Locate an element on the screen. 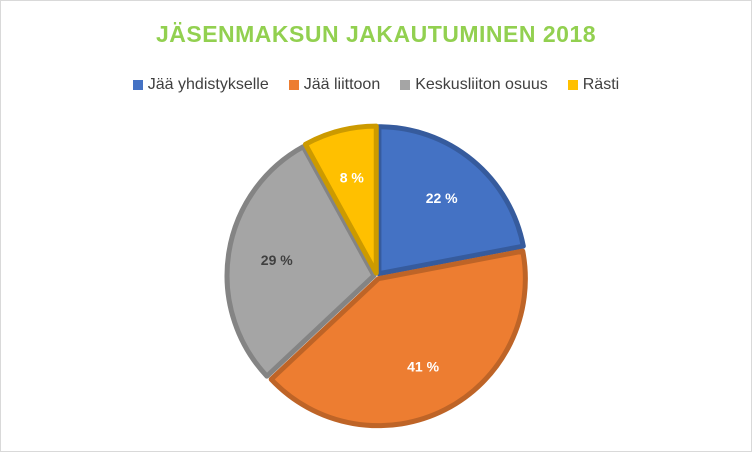  legend-item-jaa-liittoon: Jää liittoon is located at coordinates (334, 85).